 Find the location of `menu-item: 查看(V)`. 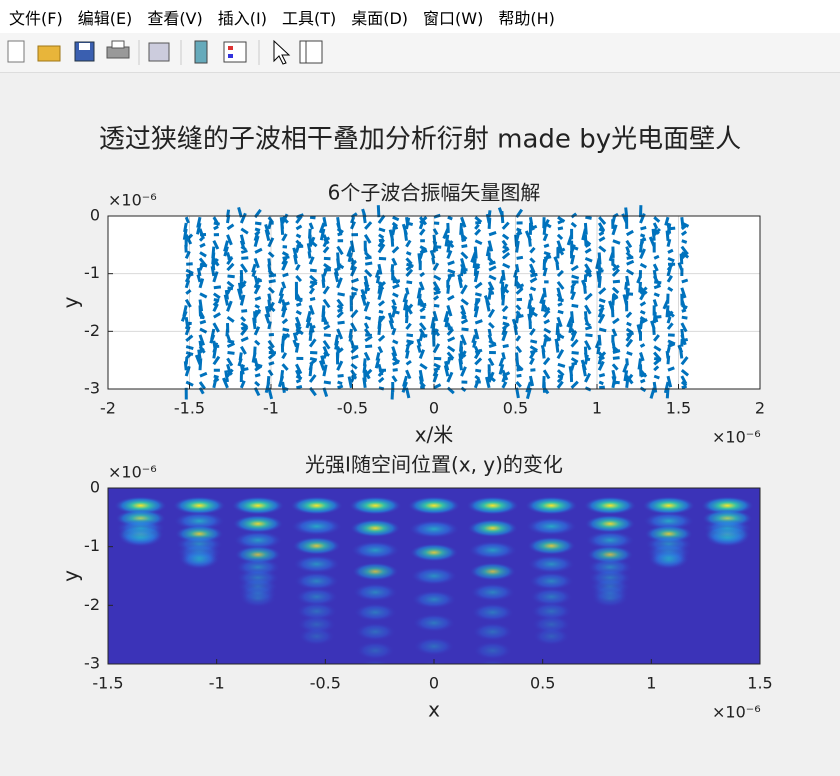

menu-item: 查看(V) is located at coordinates (175, 18).